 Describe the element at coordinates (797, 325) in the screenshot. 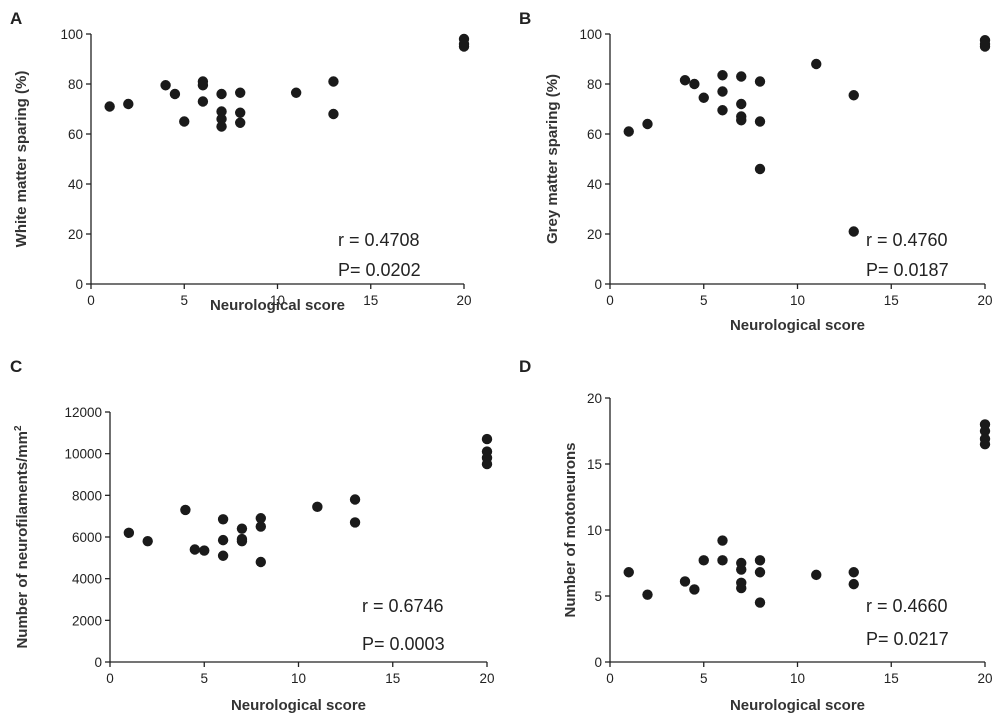

I see `x-axis-label: Neurological score` at that location.